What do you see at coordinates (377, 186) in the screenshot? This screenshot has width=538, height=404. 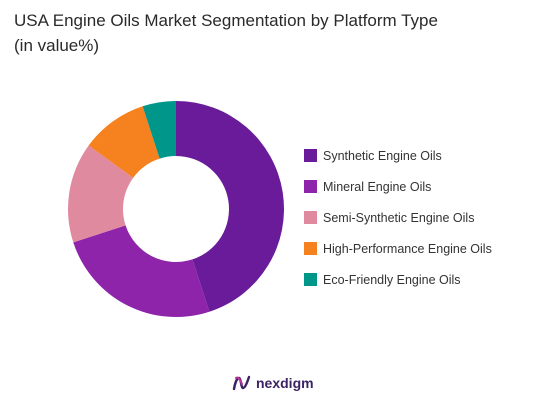 I see `legend-label: Mineral Engine Oils` at bounding box center [377, 186].